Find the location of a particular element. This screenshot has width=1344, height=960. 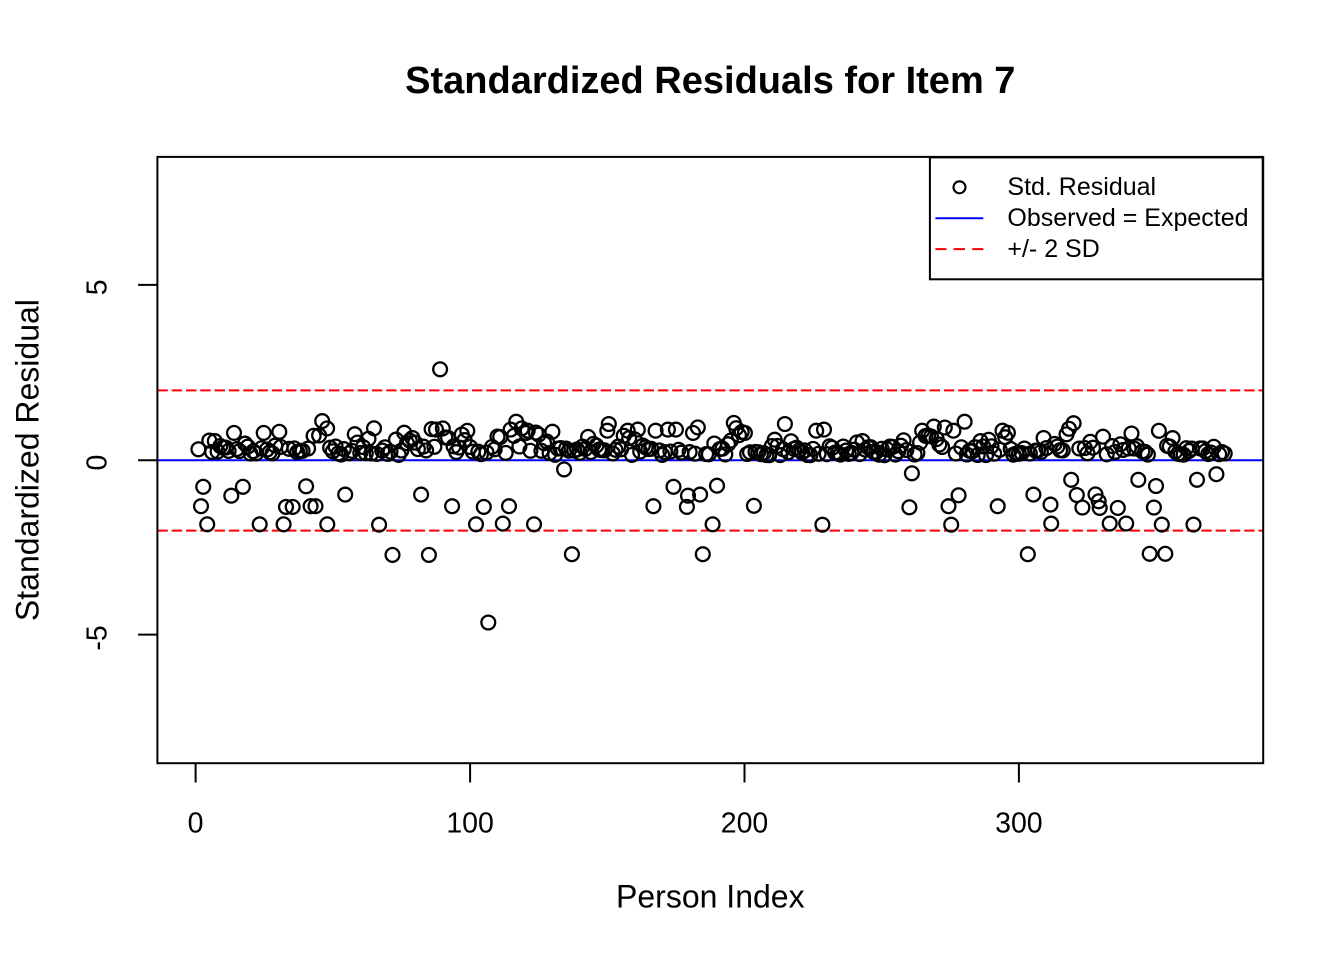

svg-text: Standardized Residual is located at coordinates (27, 460).